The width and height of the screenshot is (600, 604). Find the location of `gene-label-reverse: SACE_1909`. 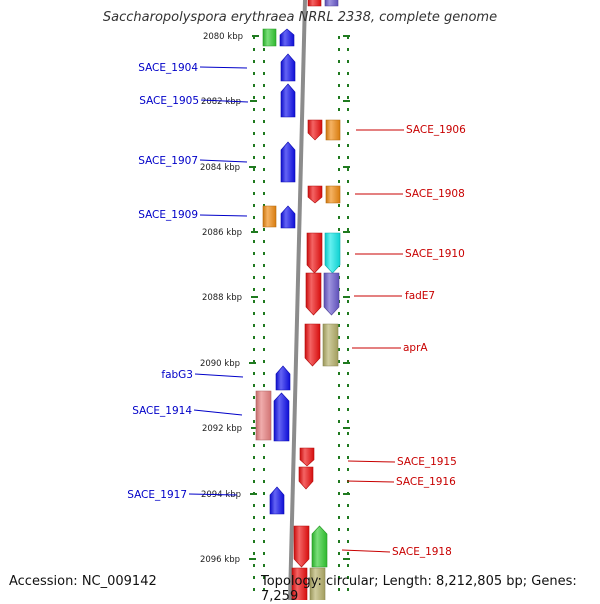

gene-label-reverse: SACE_1909 is located at coordinates (193, 215).